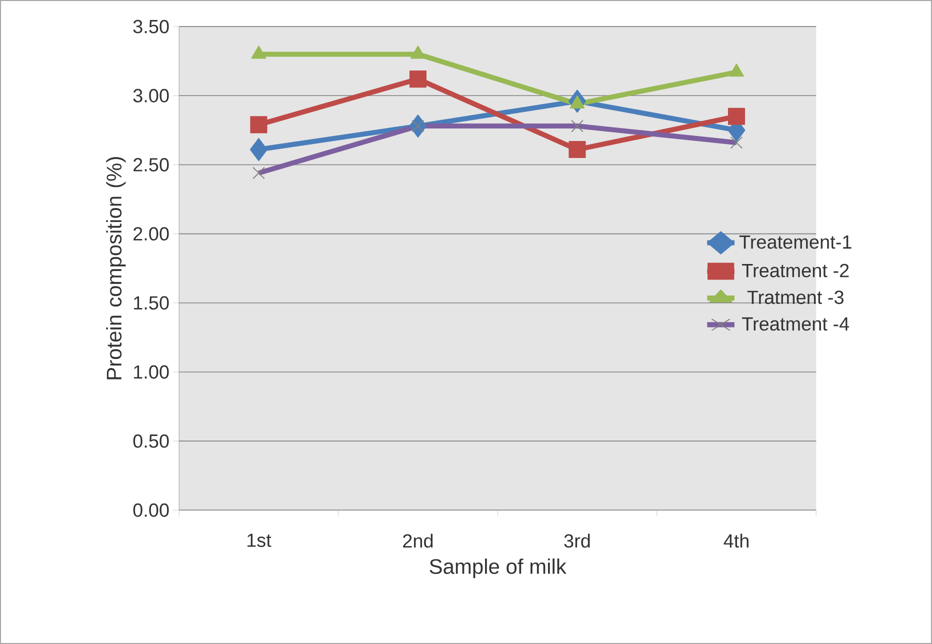 The image size is (932, 644). Describe the element at coordinates (151, 303) in the screenshot. I see `y-tick-label: 1.50` at that location.